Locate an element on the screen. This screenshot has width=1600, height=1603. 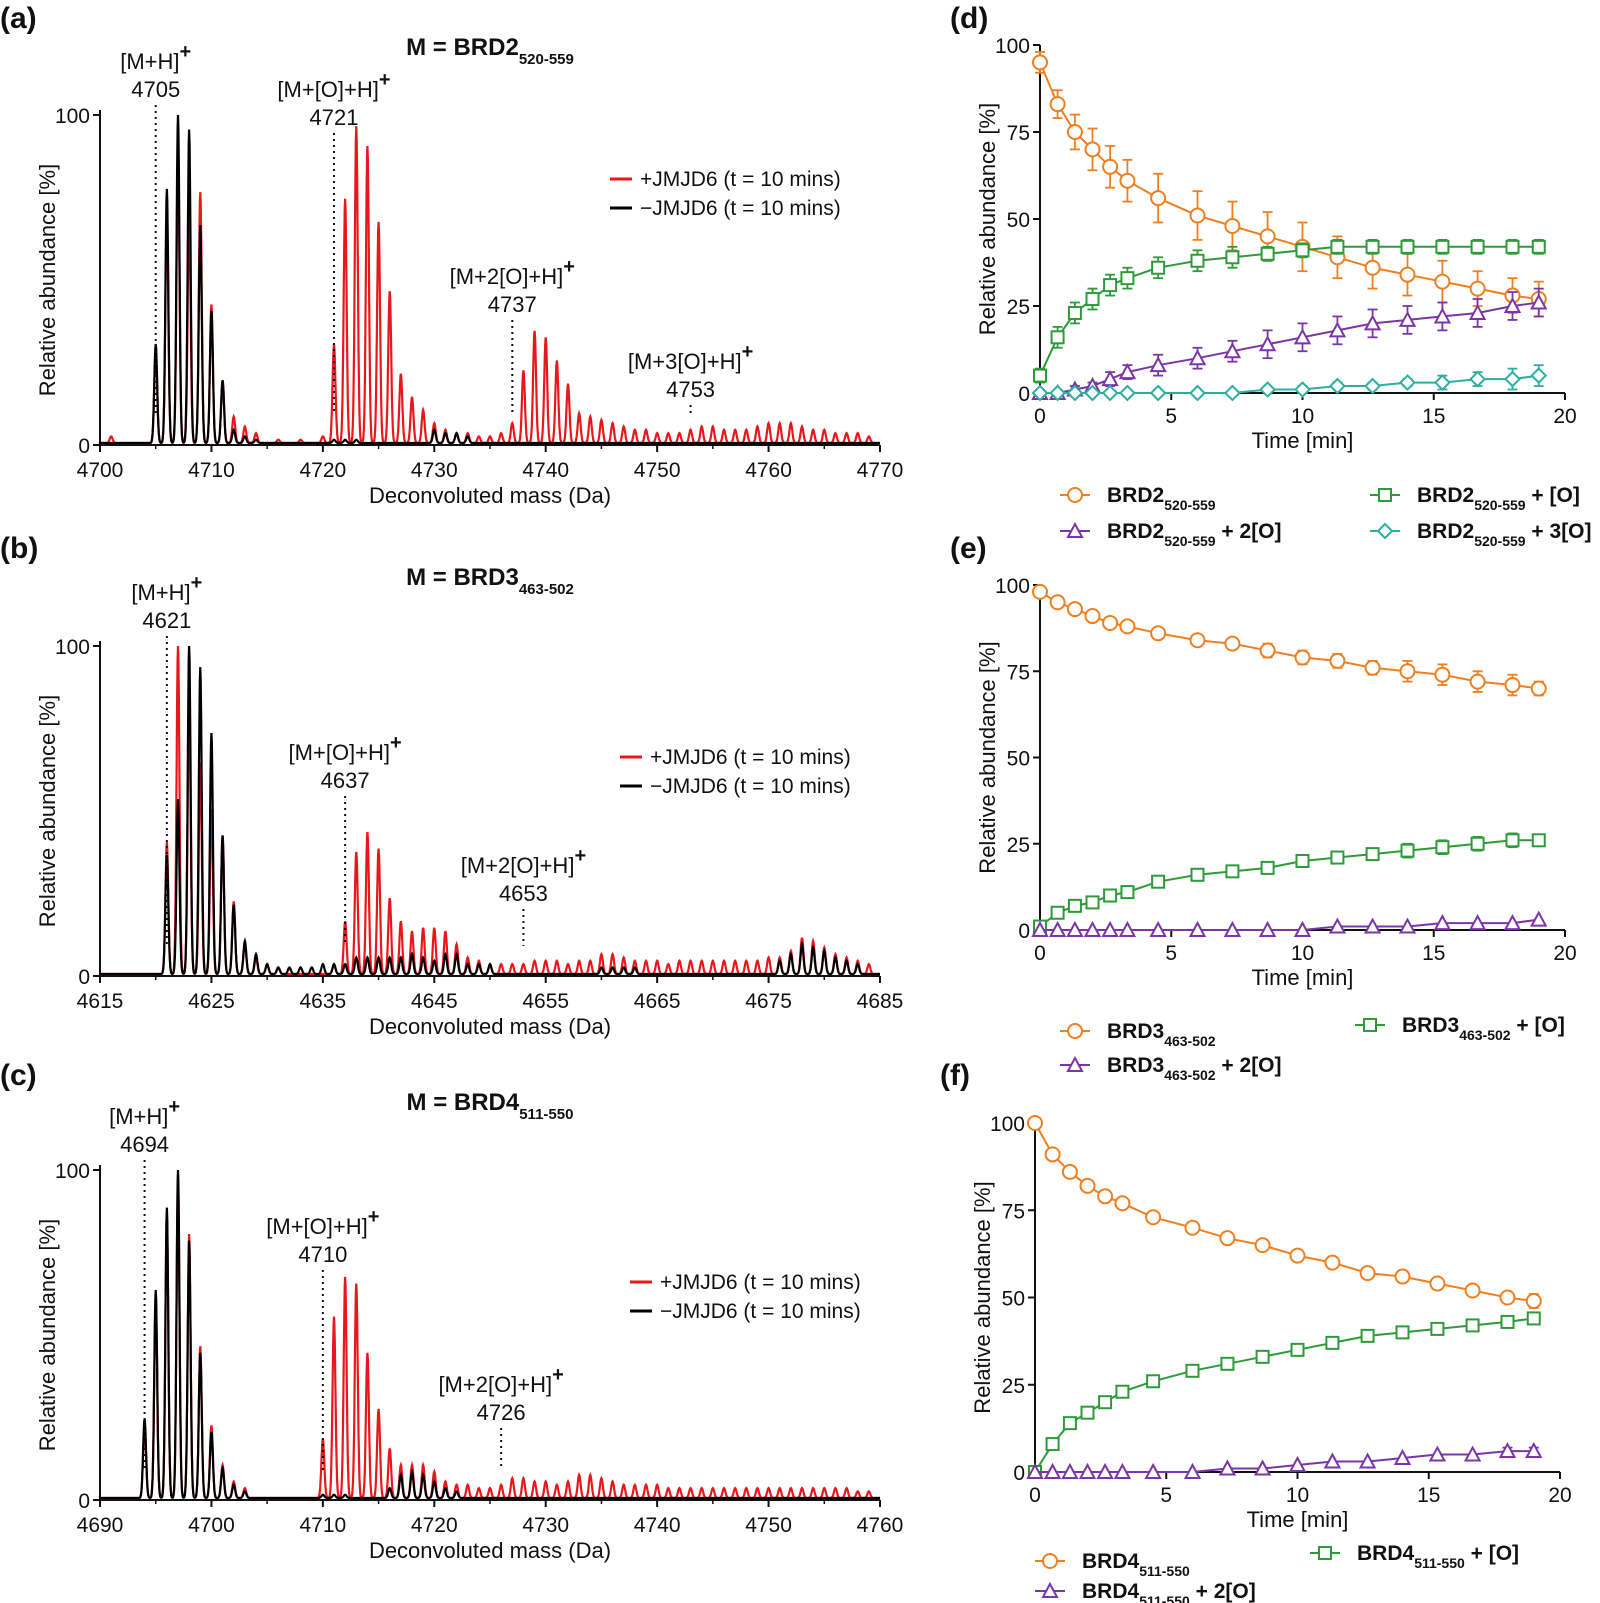
x-tick-label: 4710 is located at coordinates (322, 1525).